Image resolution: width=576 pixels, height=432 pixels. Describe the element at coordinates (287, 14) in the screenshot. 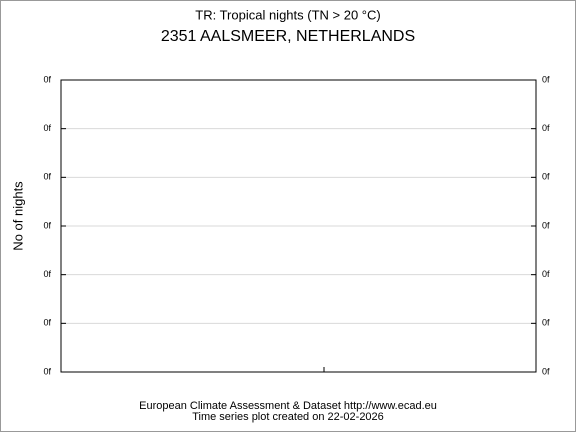

I see `chart-title: TR: Tropical nights (TN > 20 °C)` at that location.